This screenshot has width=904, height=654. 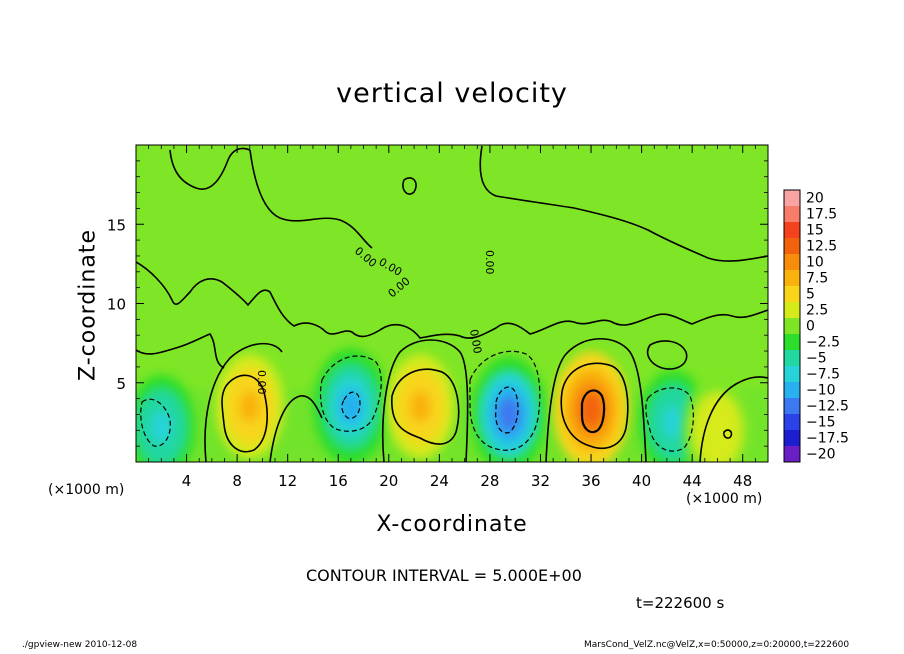 I want to click on x-axis-label: X-coordinate, so click(x=452, y=524).